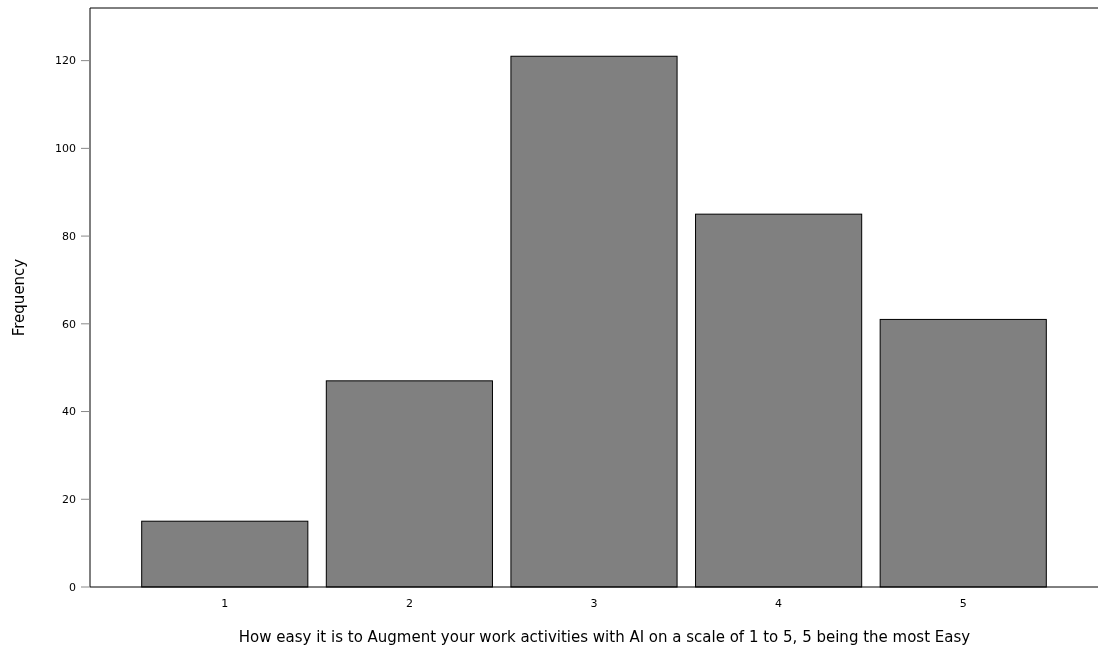 Image resolution: width=1099 pixels, height=656 pixels. Describe the element at coordinates (409, 603) in the screenshot. I see `x-tick-label: 2` at that location.